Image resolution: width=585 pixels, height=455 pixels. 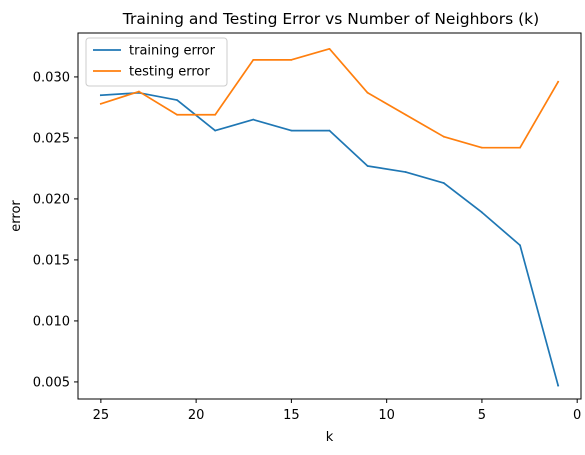 What do you see at coordinates (577, 415) in the screenshot?
I see `x-tick-label: 0` at bounding box center [577, 415].